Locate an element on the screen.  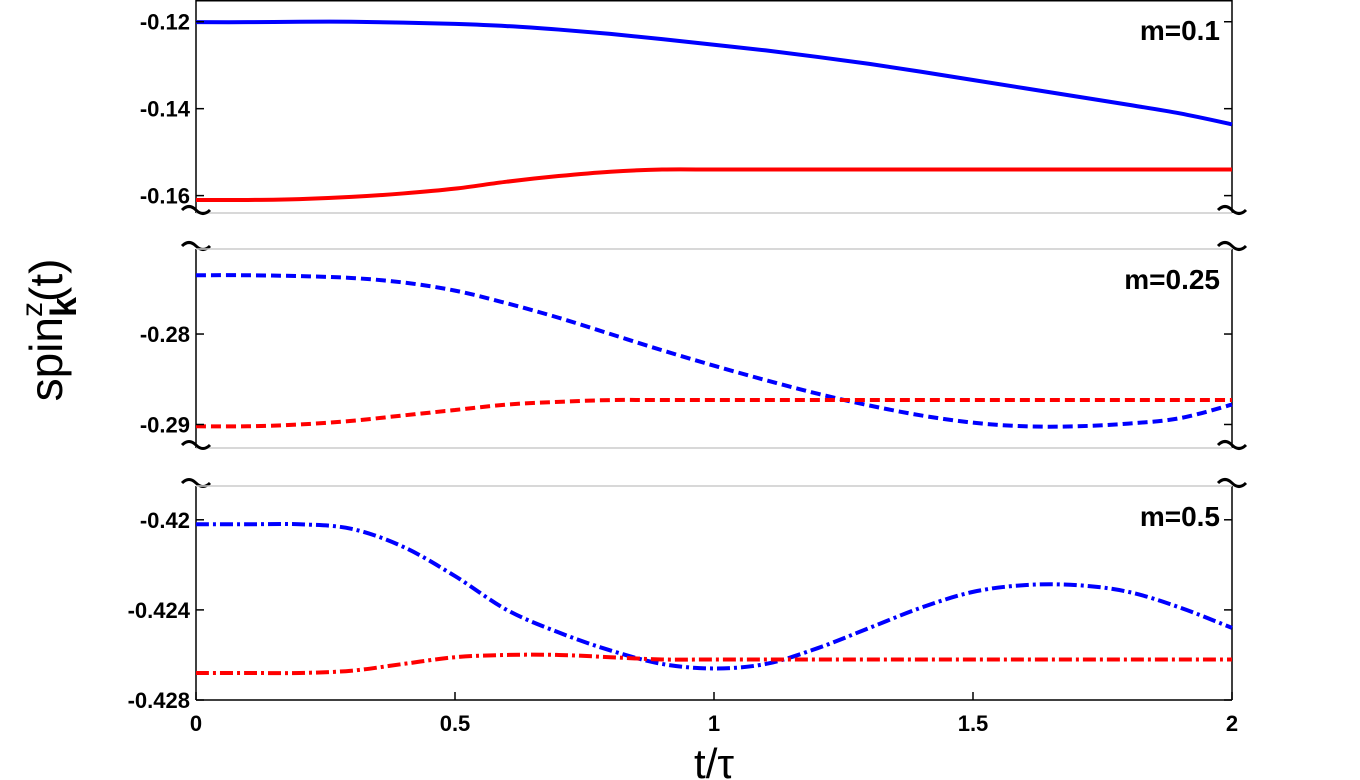
y-tick-label: -0.16 is located at coordinates (165, 196).